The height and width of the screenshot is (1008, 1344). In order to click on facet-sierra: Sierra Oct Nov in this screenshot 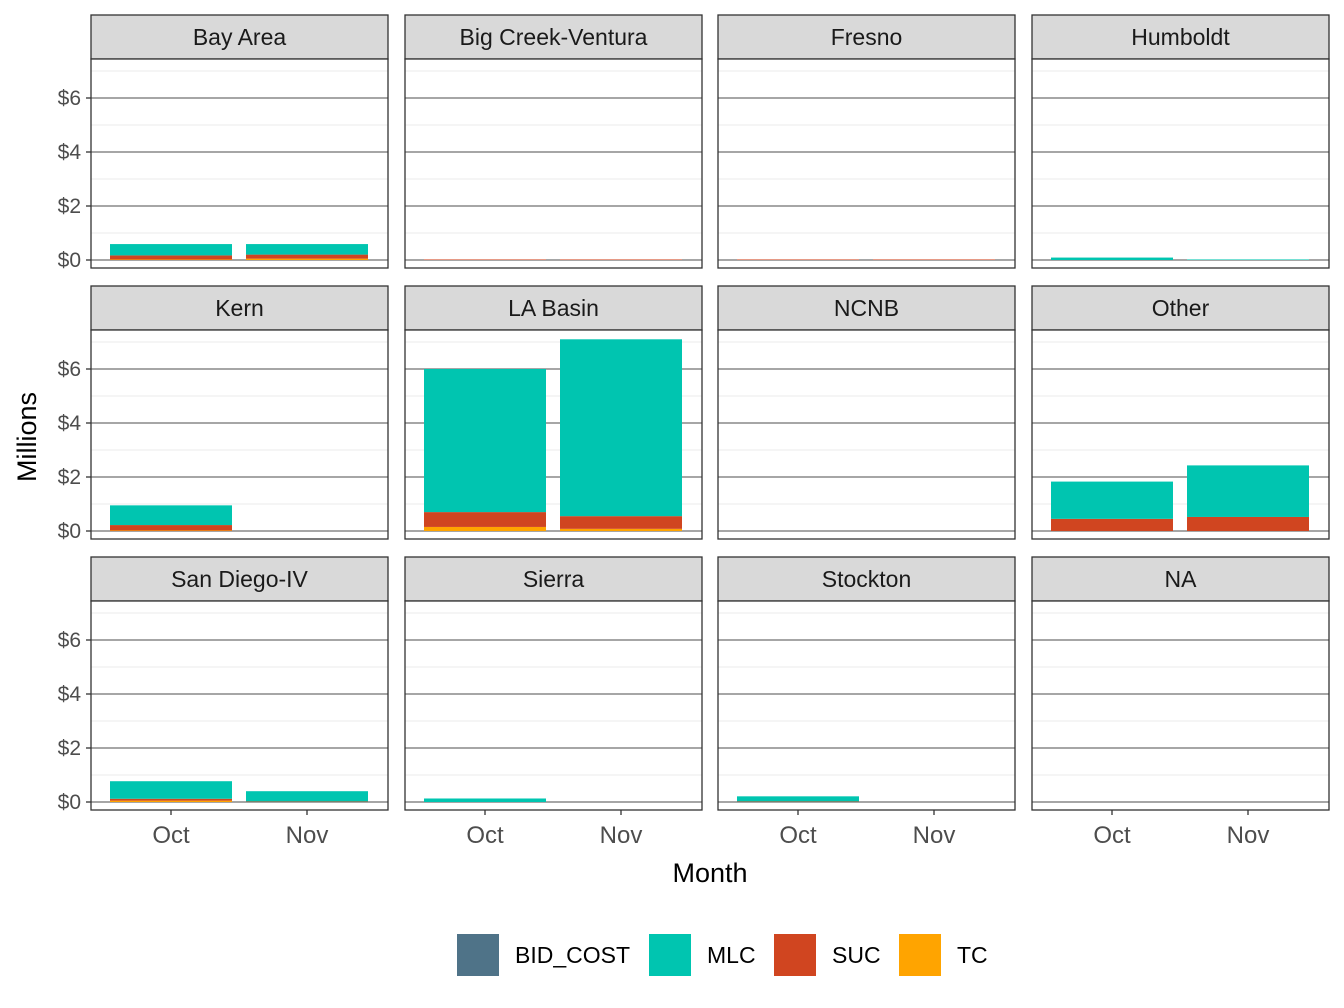, I will do `click(553, 702)`.